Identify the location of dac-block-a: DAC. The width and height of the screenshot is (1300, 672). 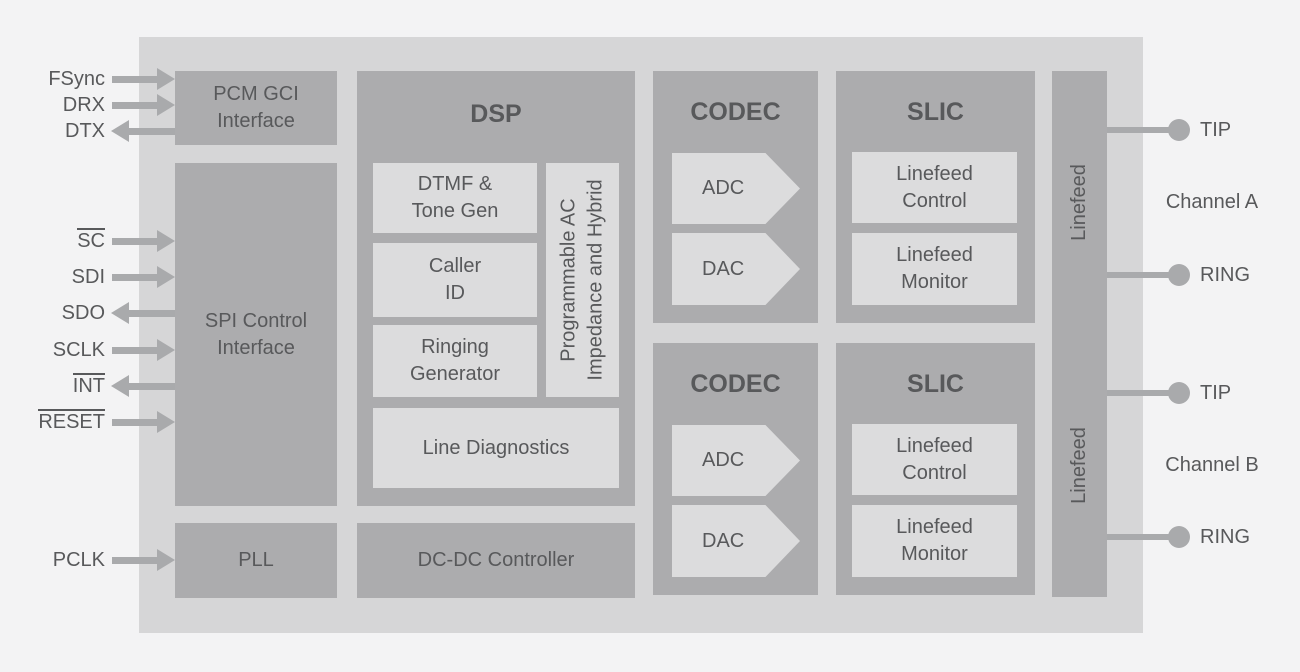
(736, 269).